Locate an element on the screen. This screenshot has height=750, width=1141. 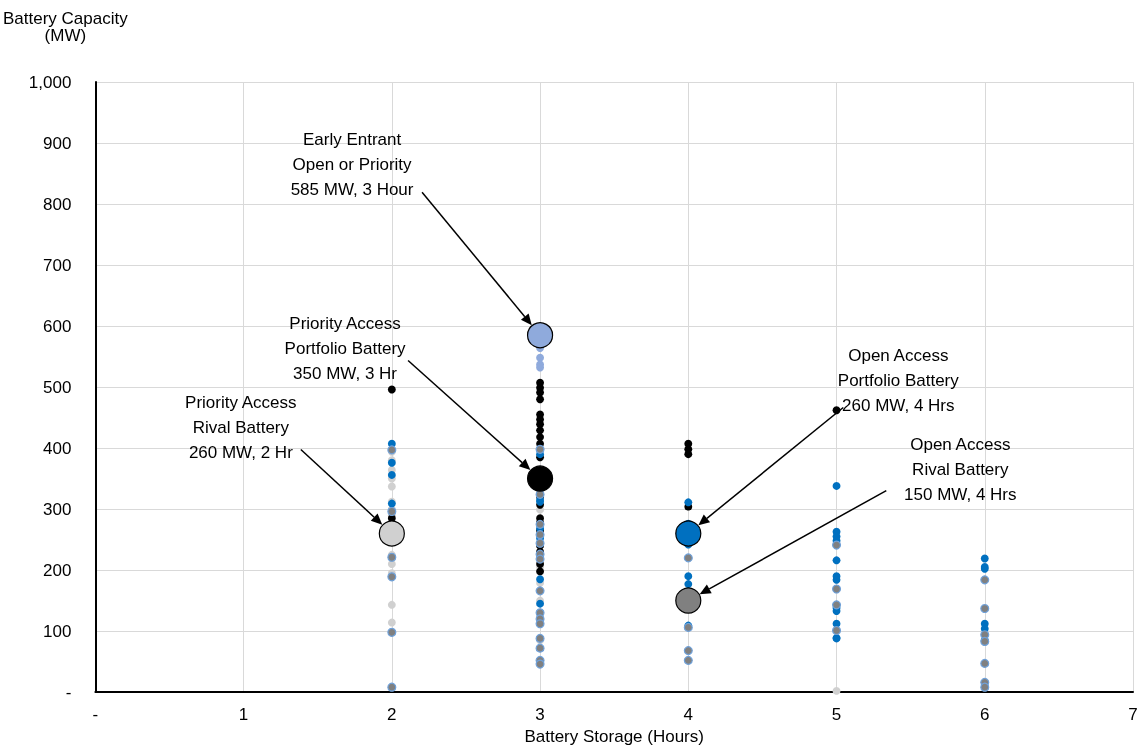
x-axis-title: Battery Storage (Hours) is located at coordinates (614, 736).